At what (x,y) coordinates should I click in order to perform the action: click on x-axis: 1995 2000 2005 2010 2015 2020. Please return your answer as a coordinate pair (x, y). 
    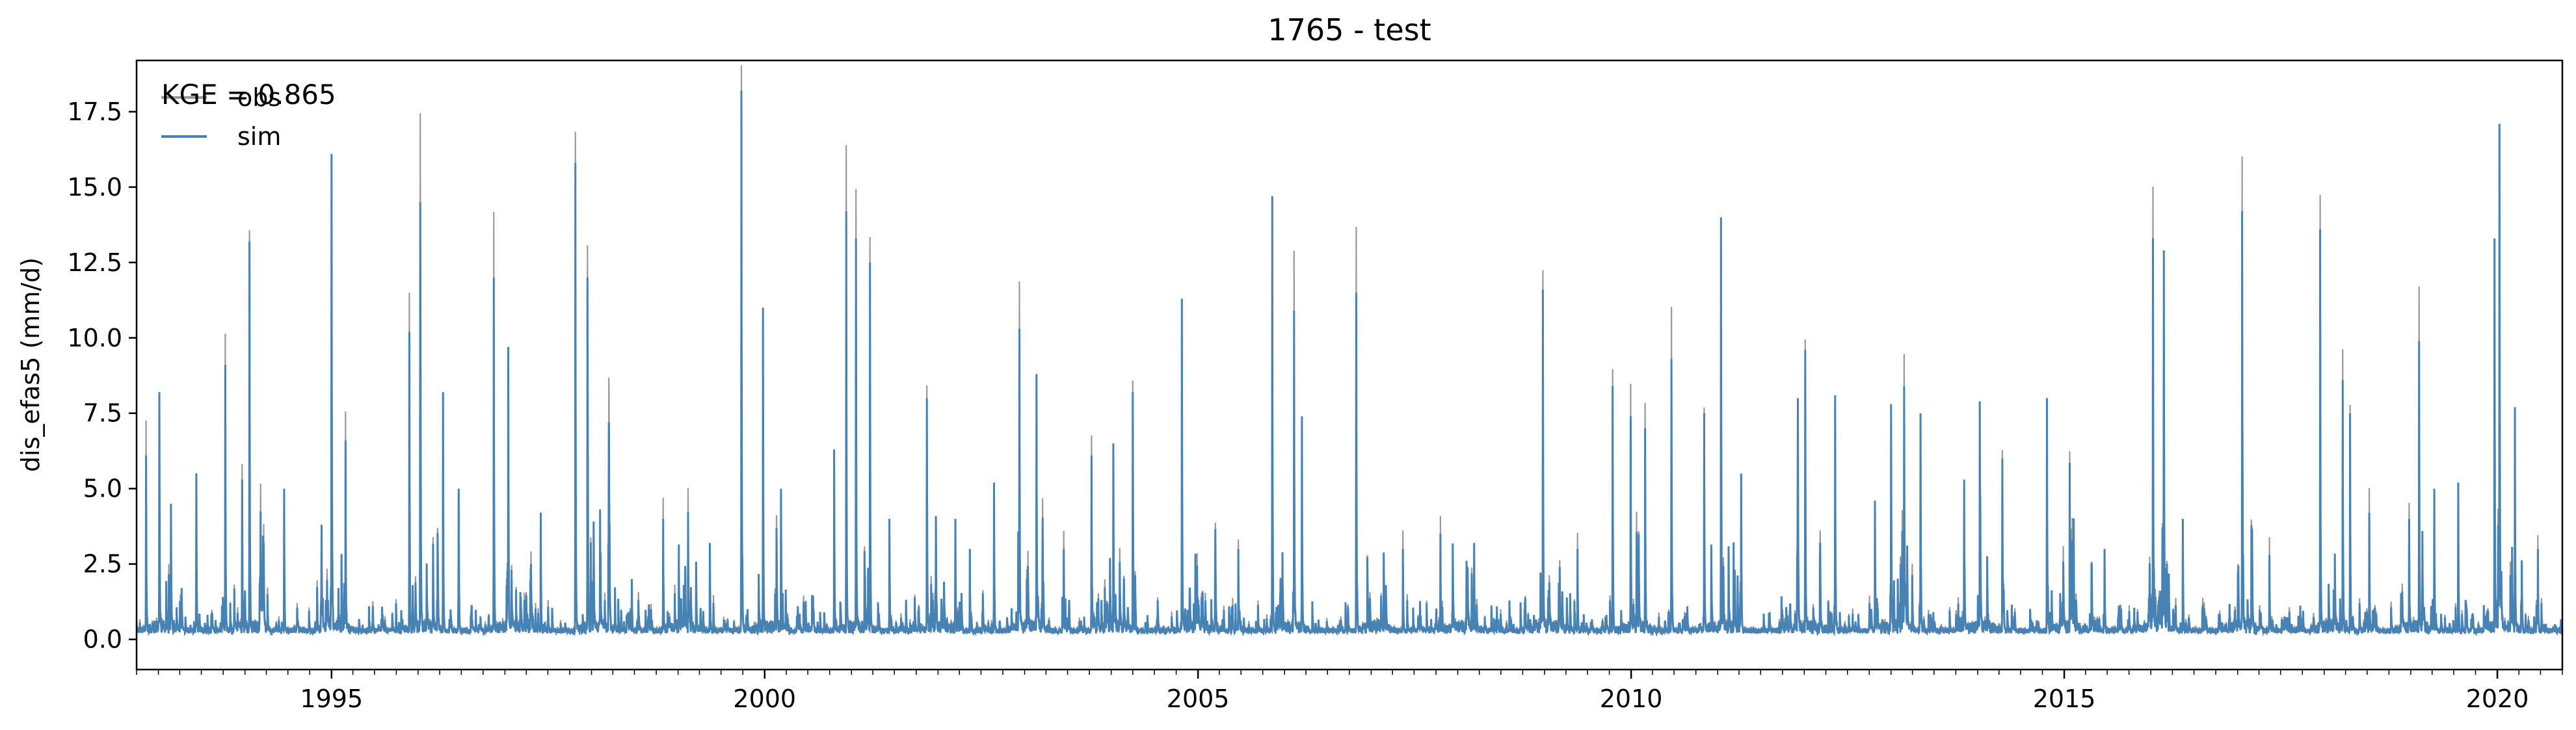
    Looking at the image, I should click on (1350, 691).